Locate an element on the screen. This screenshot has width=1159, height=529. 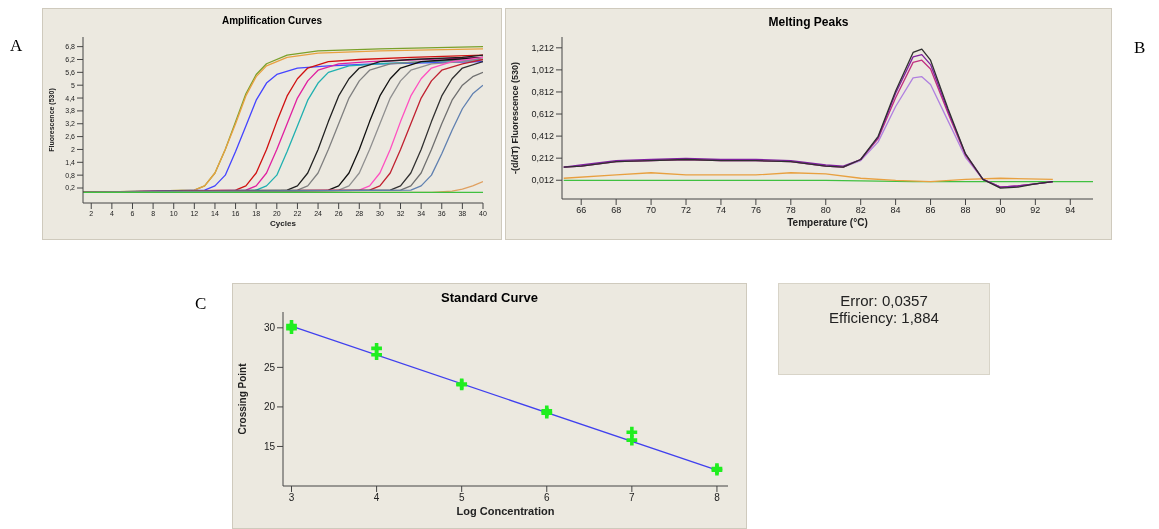
text: A is located at coordinates (16, 46).